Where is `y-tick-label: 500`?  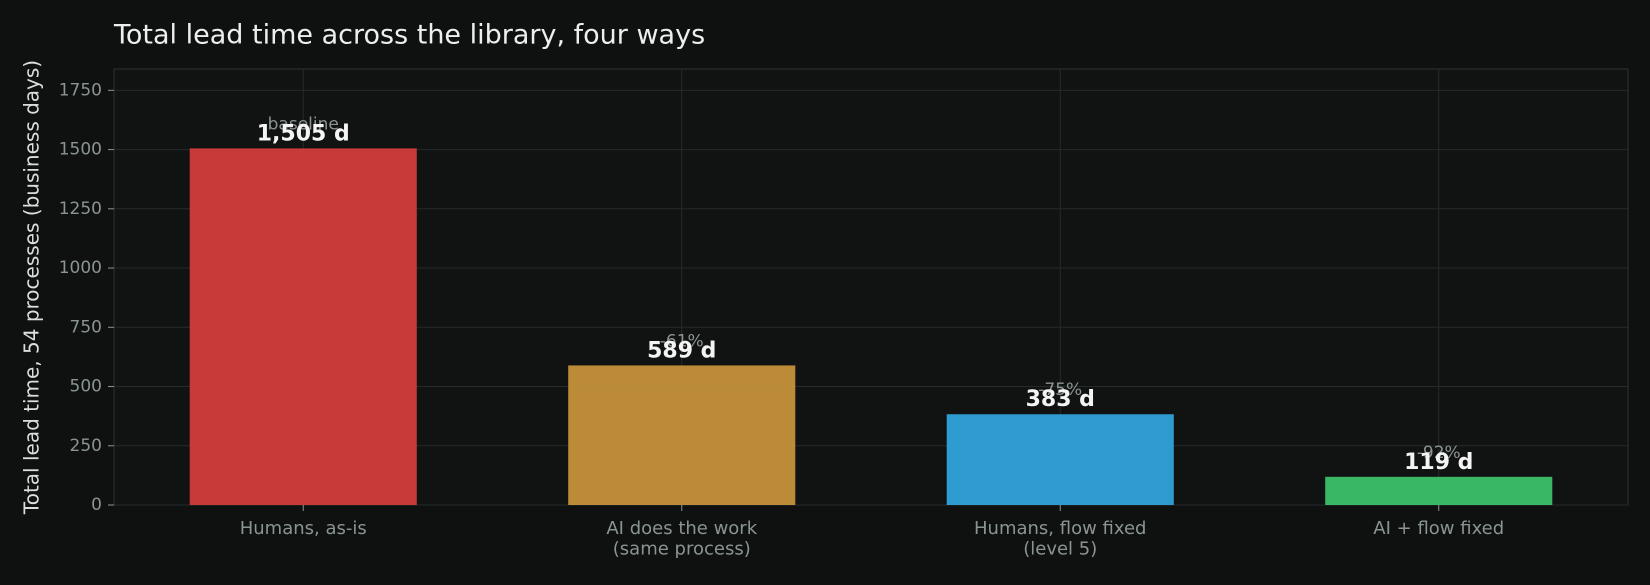
y-tick-label: 500 is located at coordinates (86, 387).